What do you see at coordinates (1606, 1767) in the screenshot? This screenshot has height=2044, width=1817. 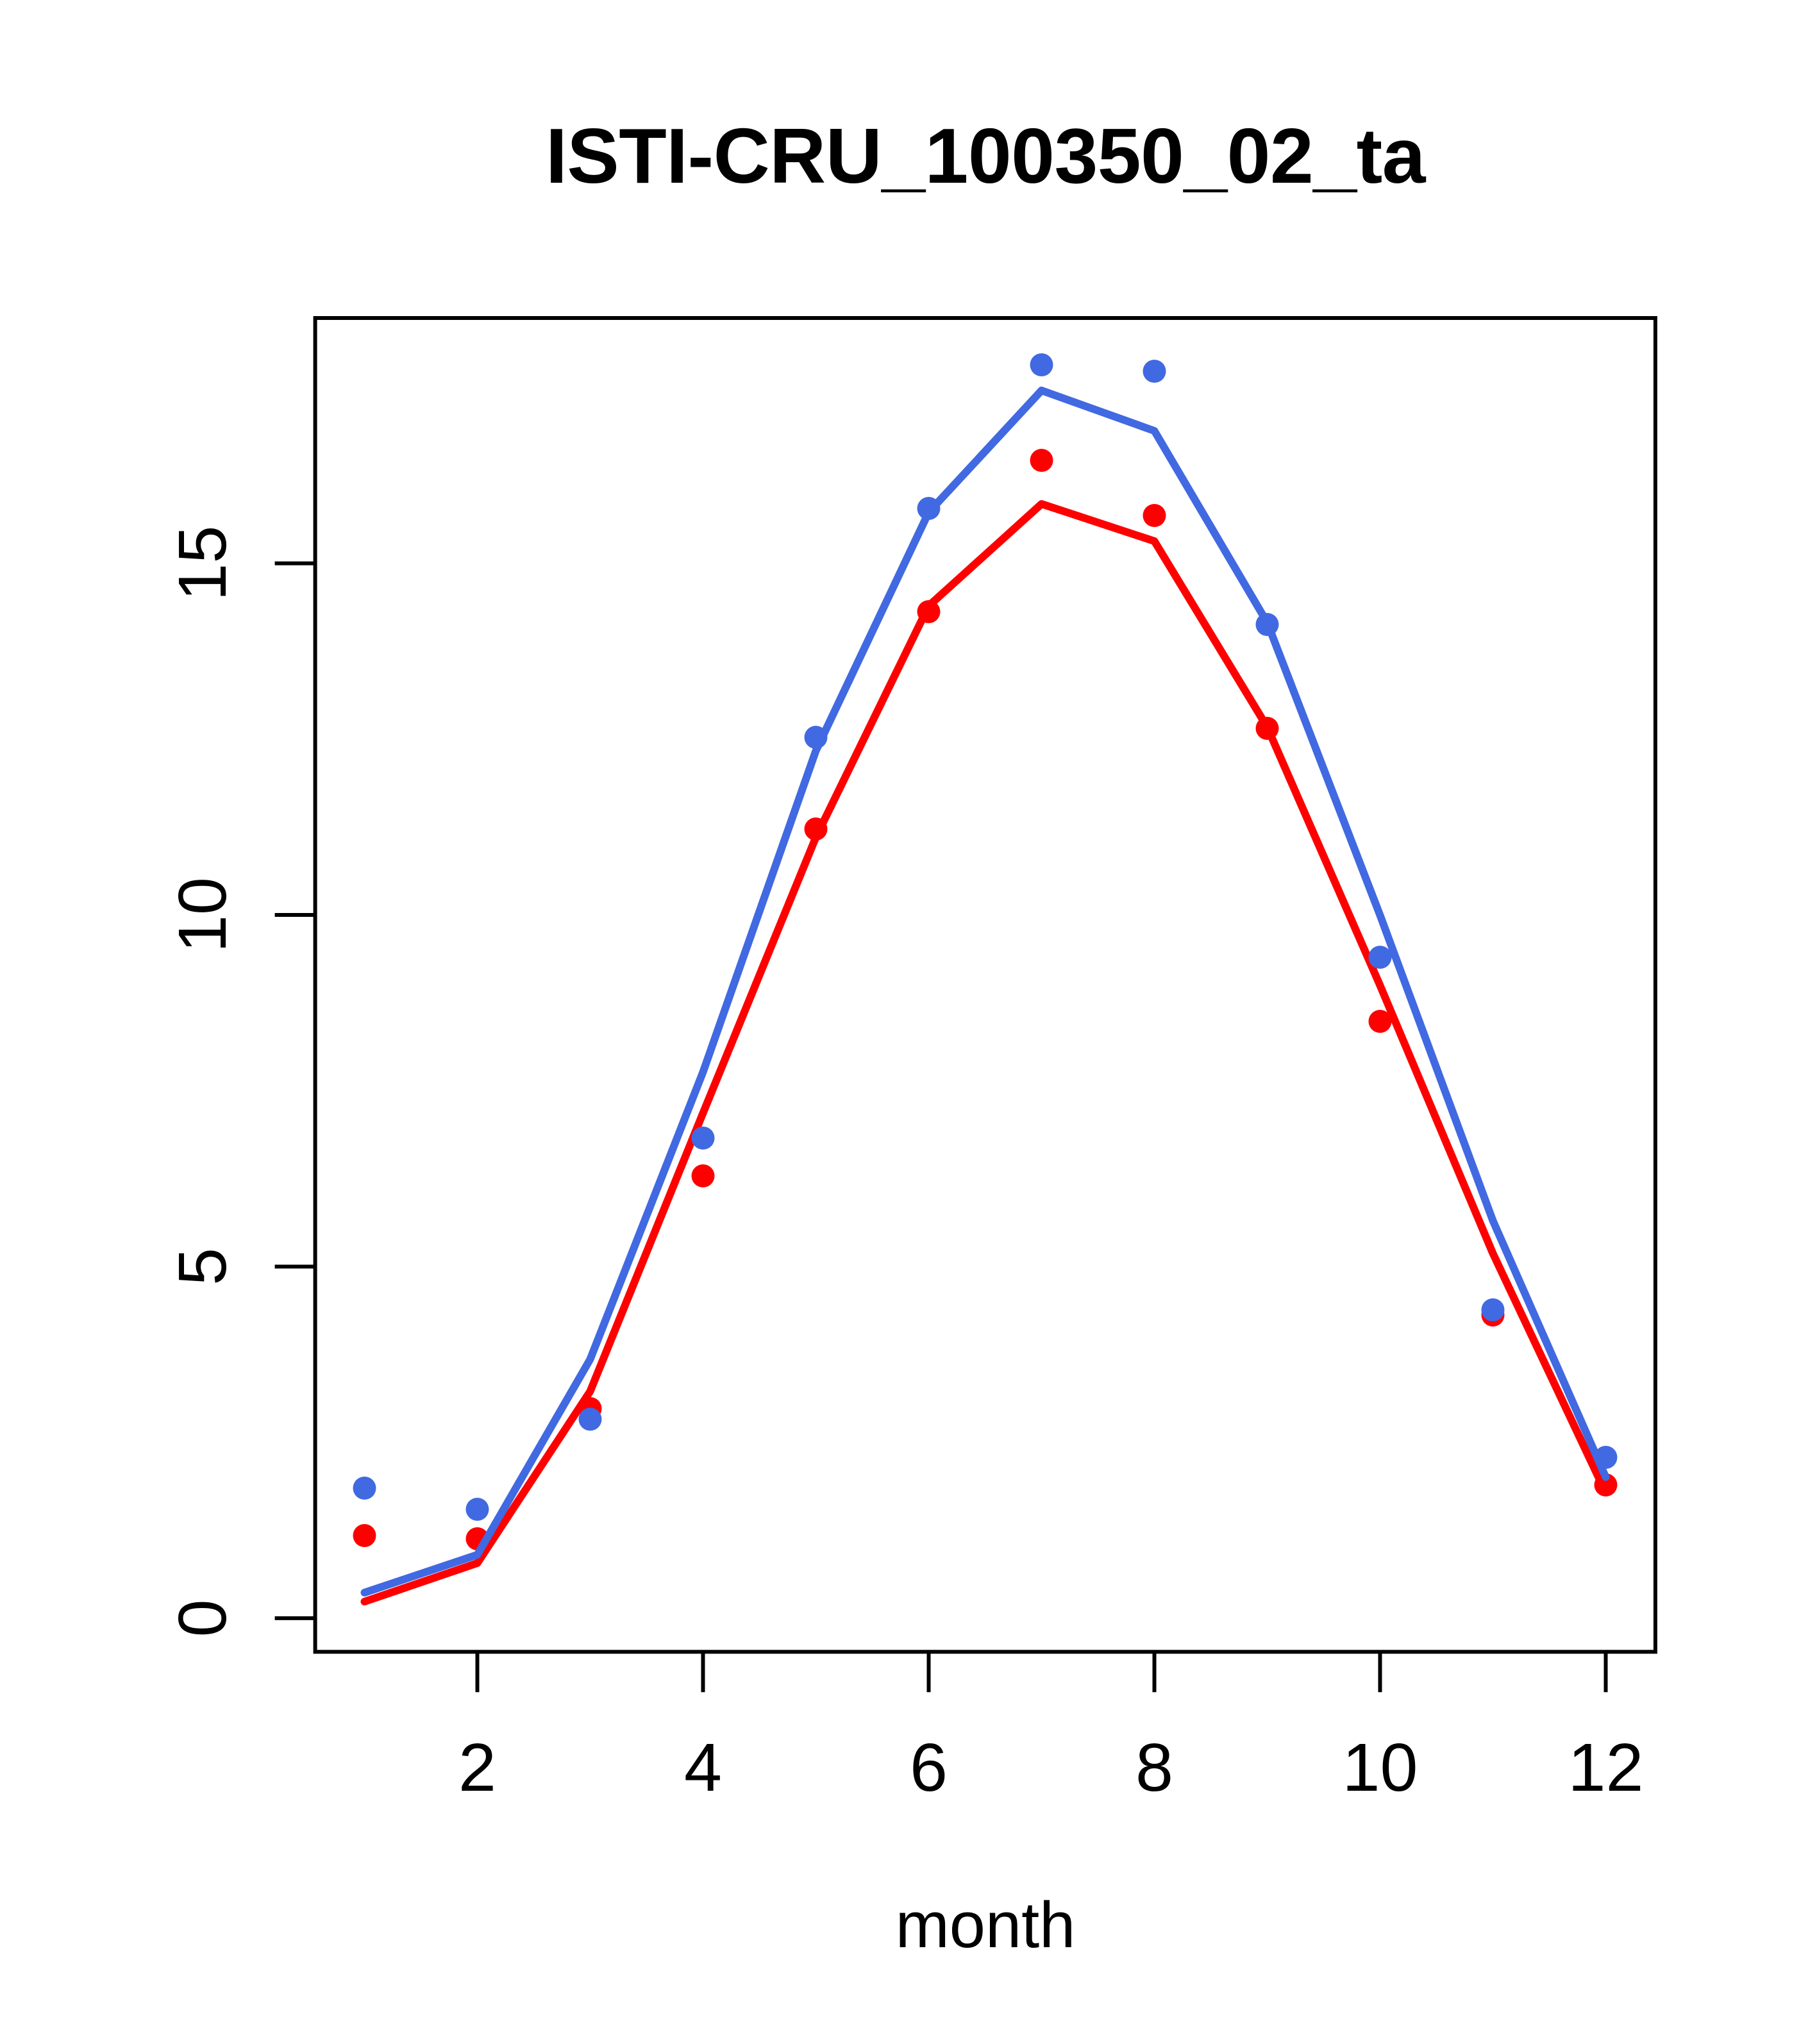 I see `svg-text: 12` at bounding box center [1606, 1767].